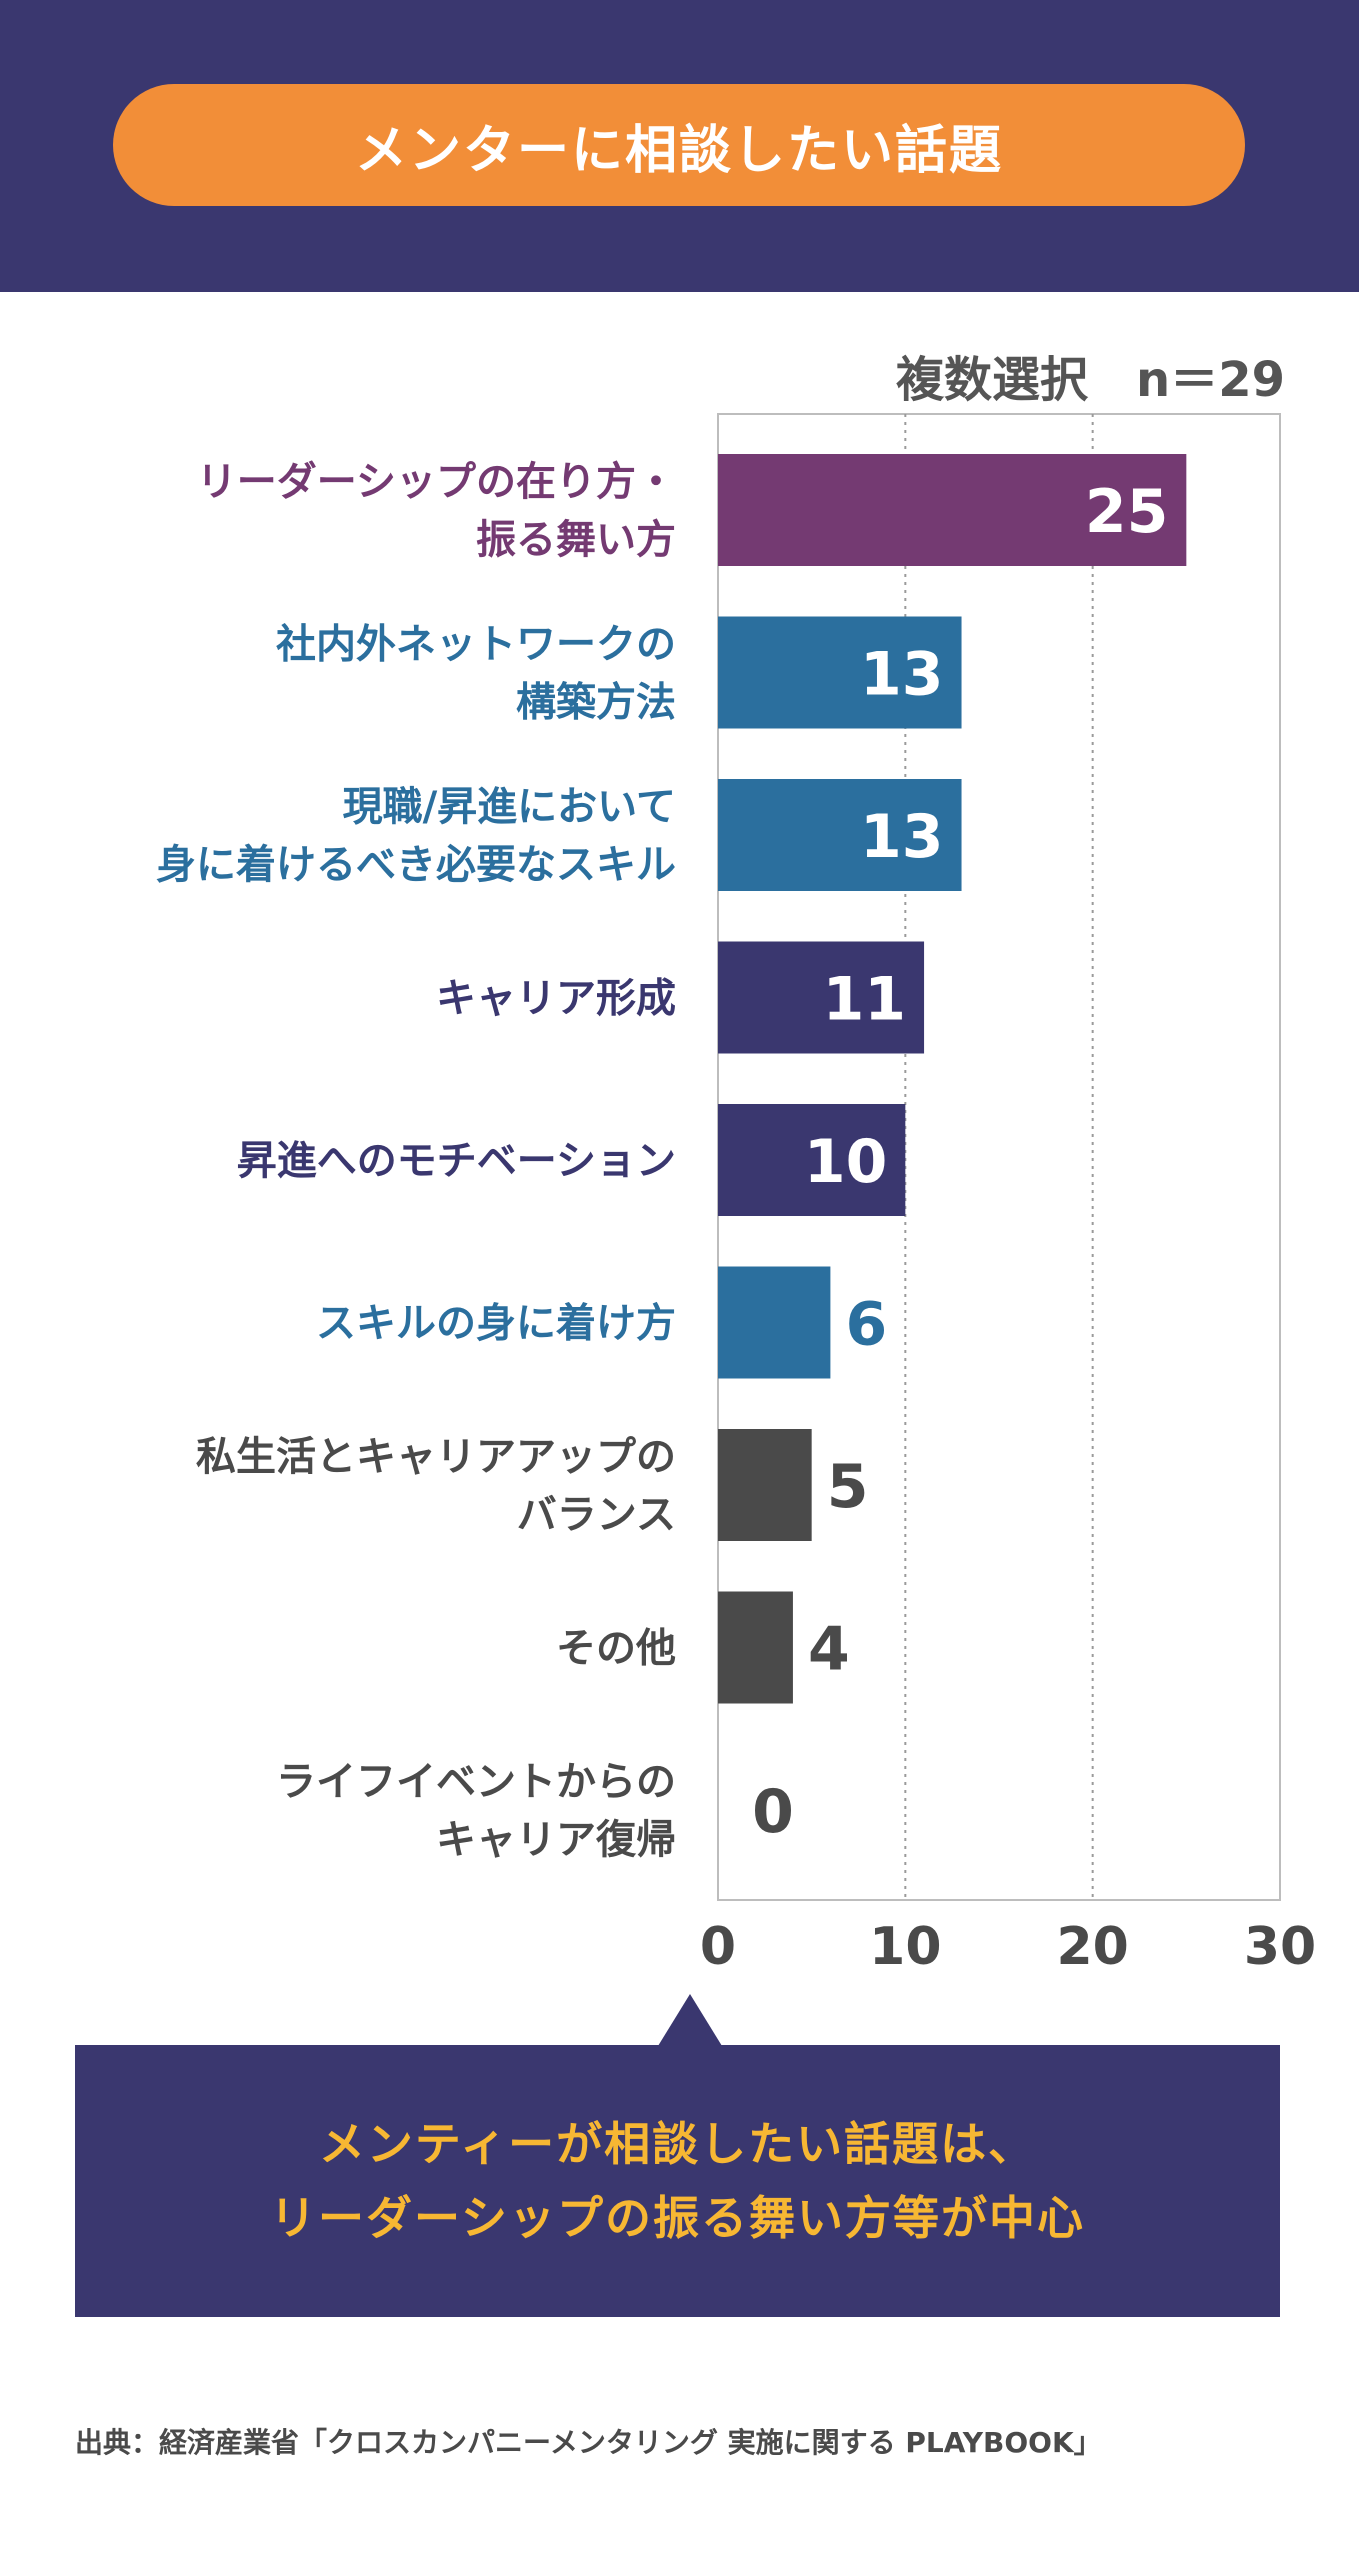  What do you see at coordinates (476, 645) in the screenshot?
I see `category-label: 社内外ネットワークの` at bounding box center [476, 645].